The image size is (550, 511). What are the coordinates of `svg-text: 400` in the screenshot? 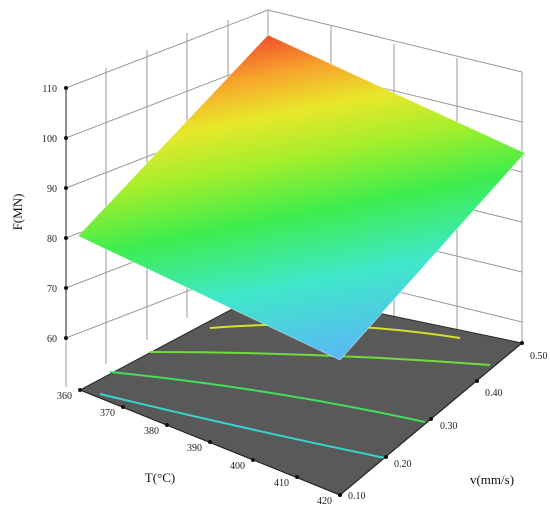 It's located at (237, 466).